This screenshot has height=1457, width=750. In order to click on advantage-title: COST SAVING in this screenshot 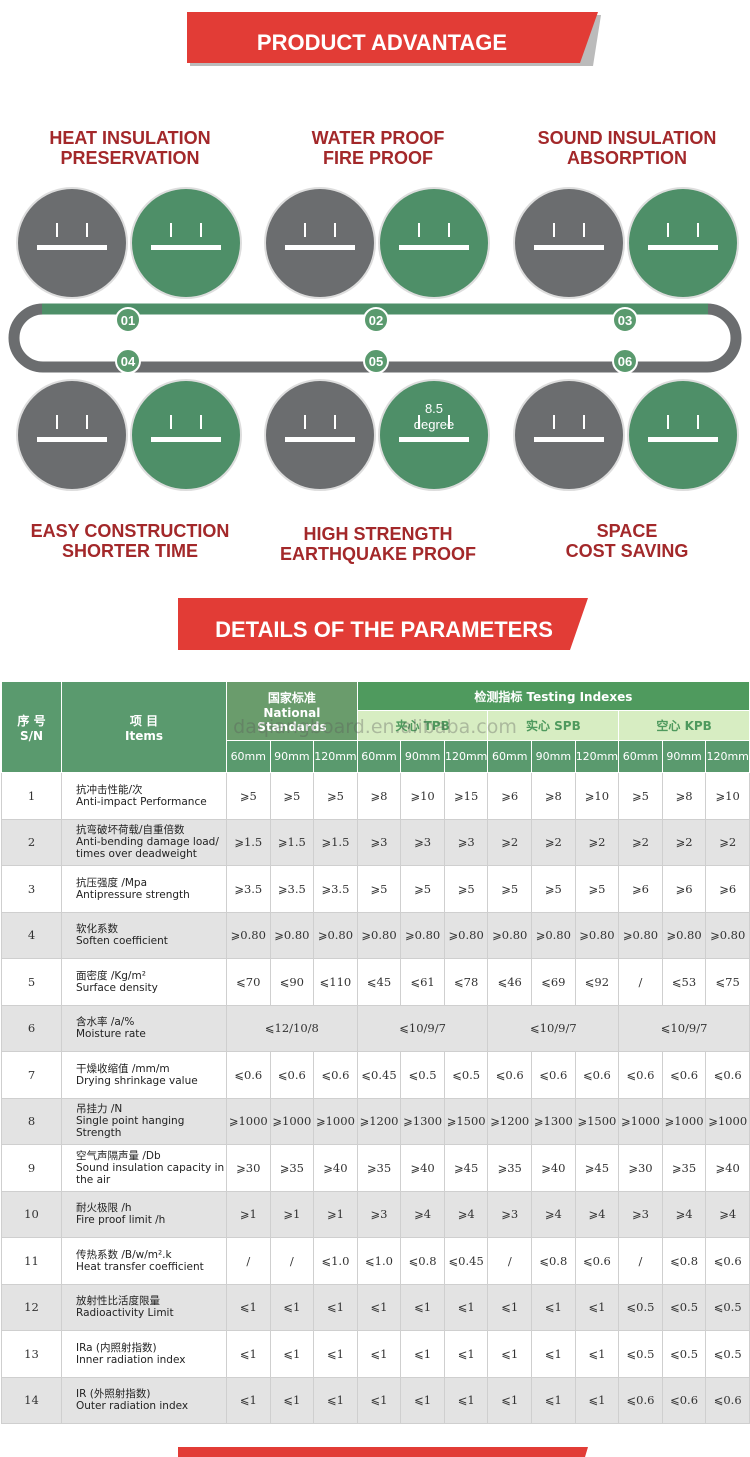, I will do `click(627, 551)`.